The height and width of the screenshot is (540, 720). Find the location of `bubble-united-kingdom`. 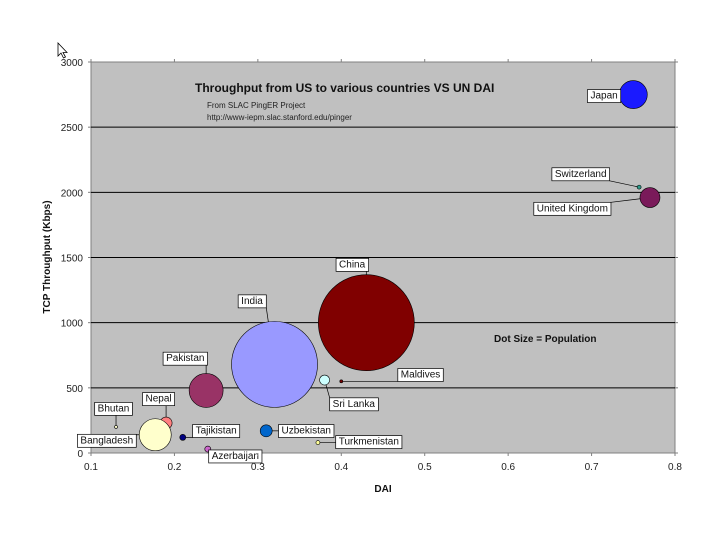

bubble-united-kingdom is located at coordinates (650, 197).